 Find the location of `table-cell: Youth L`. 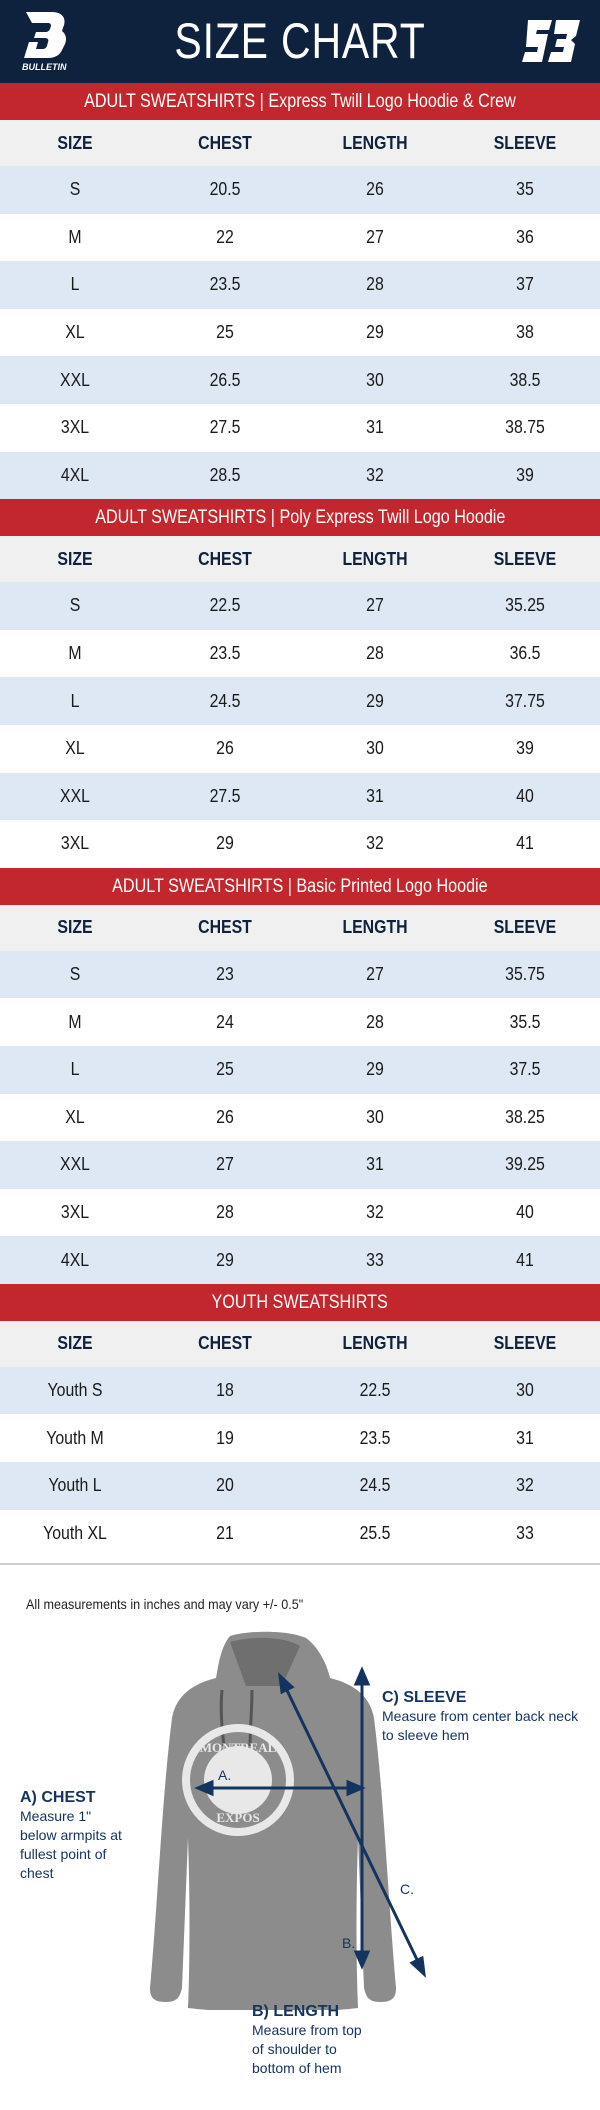

table-cell: Youth L is located at coordinates (75, 1485).